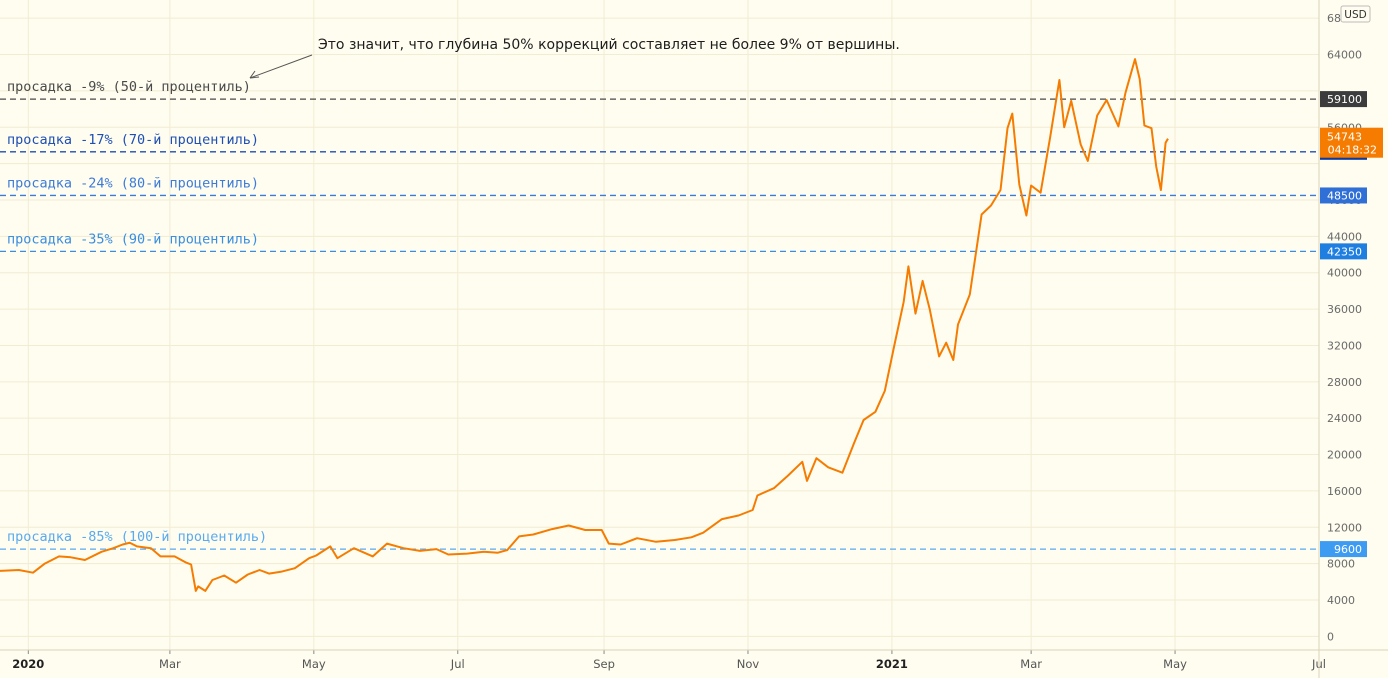 Image resolution: width=1388 pixels, height=678 pixels. I want to click on y-tick-label: 32000, so click(1344, 345).